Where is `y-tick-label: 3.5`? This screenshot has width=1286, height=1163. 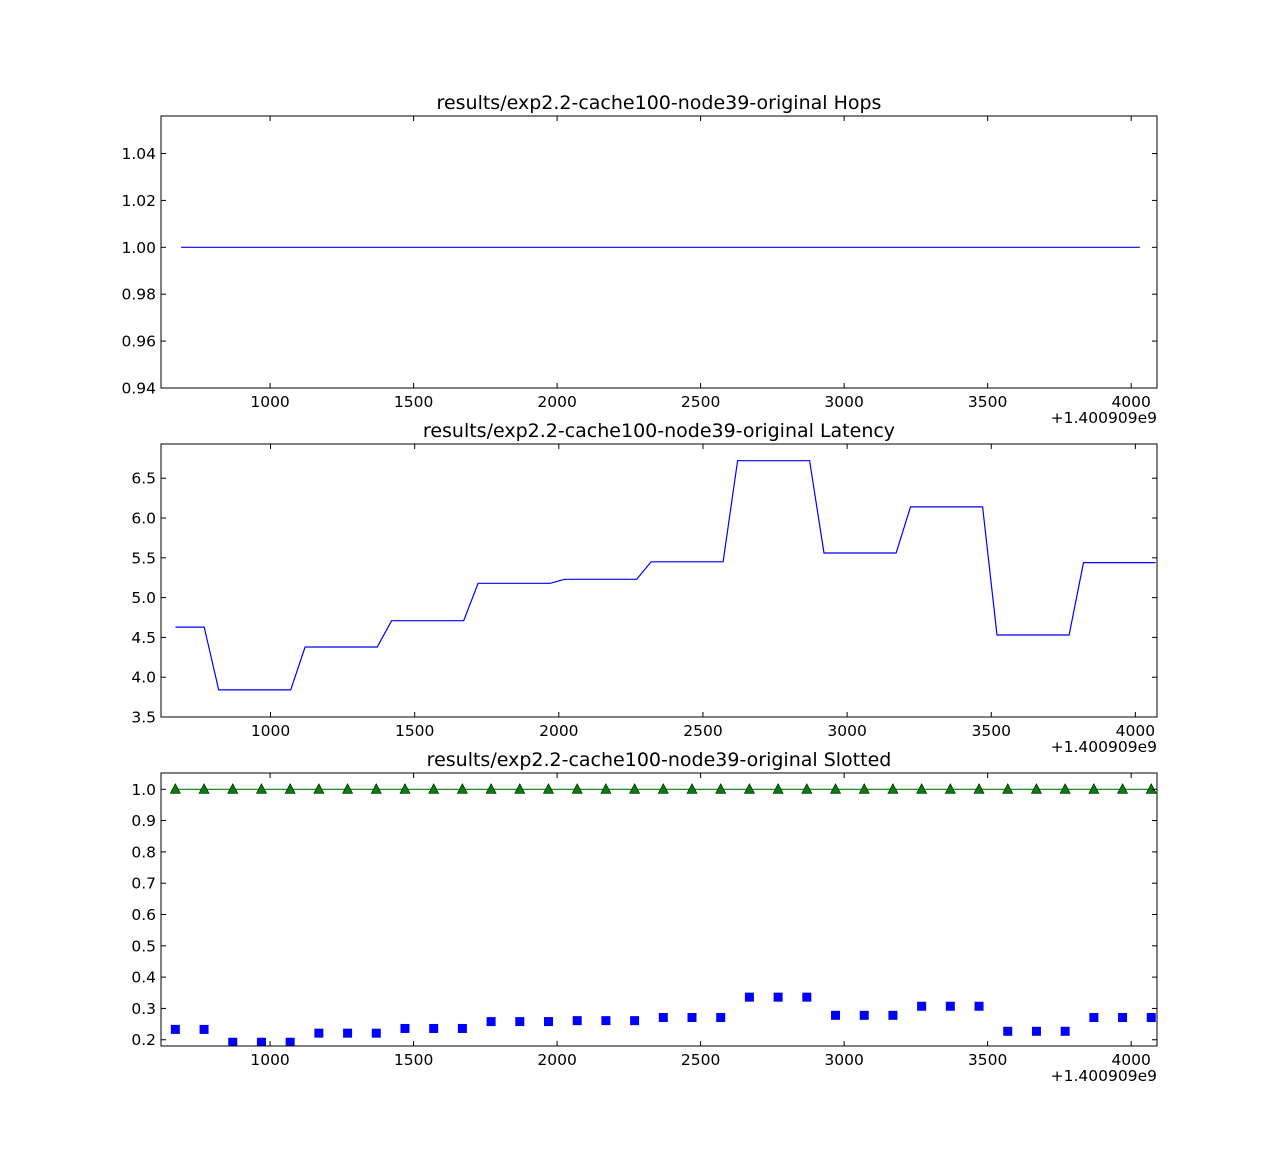 y-tick-label: 3.5 is located at coordinates (143, 718).